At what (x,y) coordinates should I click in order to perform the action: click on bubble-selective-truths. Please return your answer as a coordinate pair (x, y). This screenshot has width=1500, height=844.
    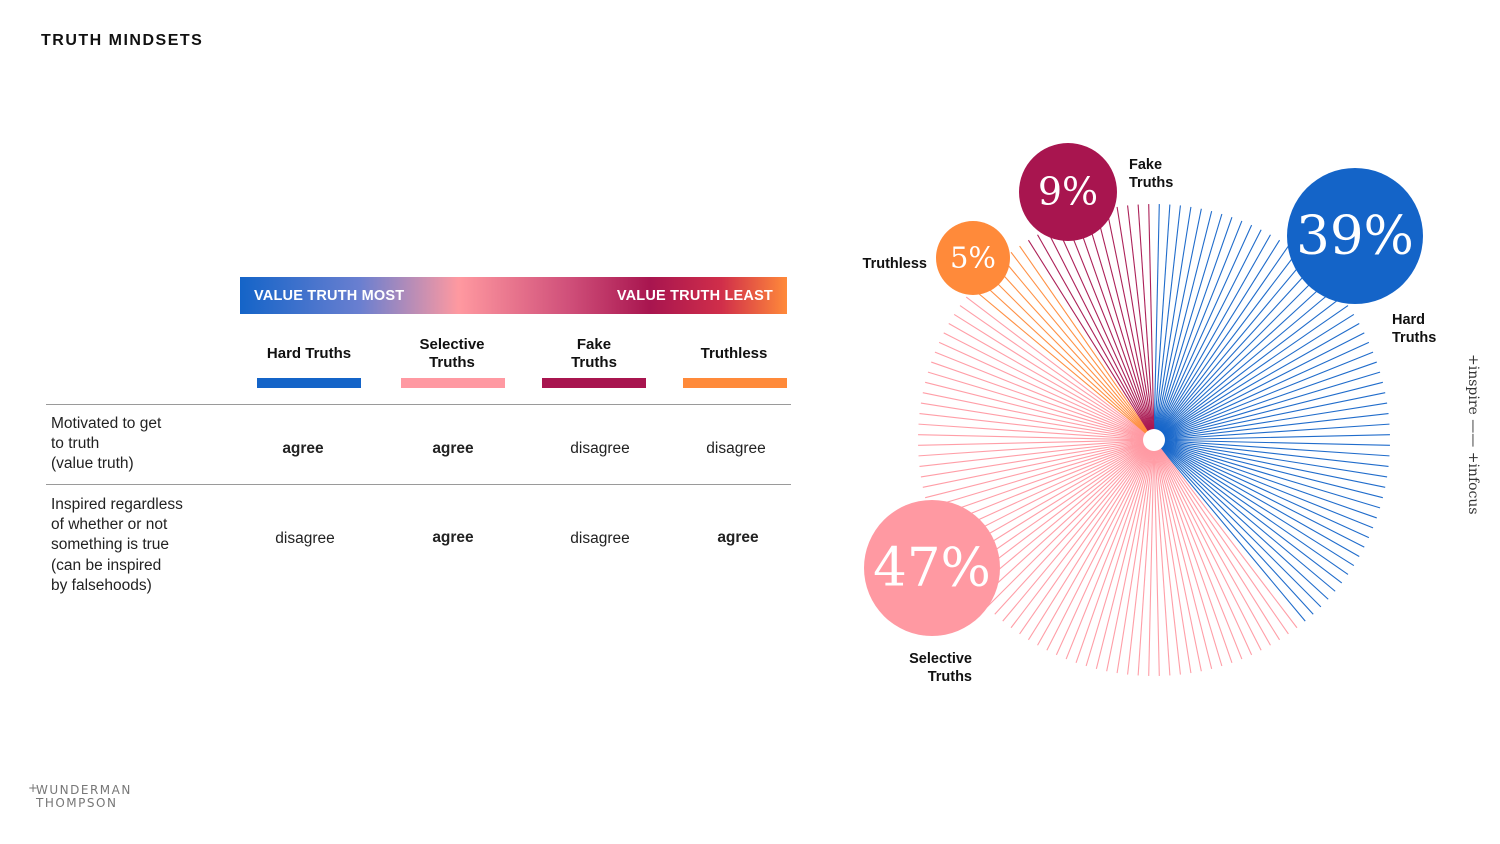
    Looking at the image, I should click on (932, 568).